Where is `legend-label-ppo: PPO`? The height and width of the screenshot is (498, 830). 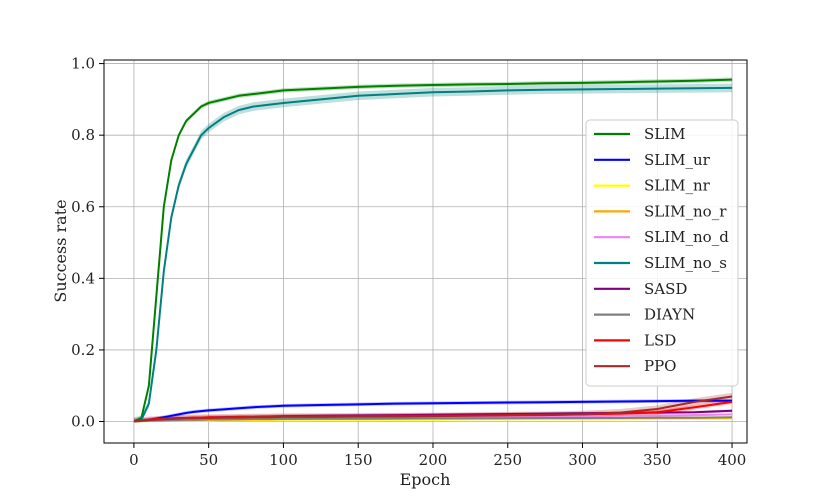
legend-label-ppo: PPO is located at coordinates (660, 366).